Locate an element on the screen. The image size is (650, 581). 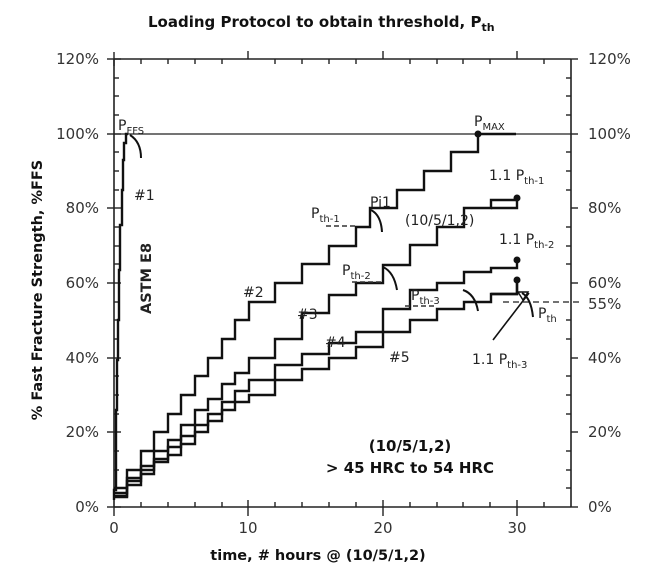
label-pth: Pth is located at coordinates (547, 315).